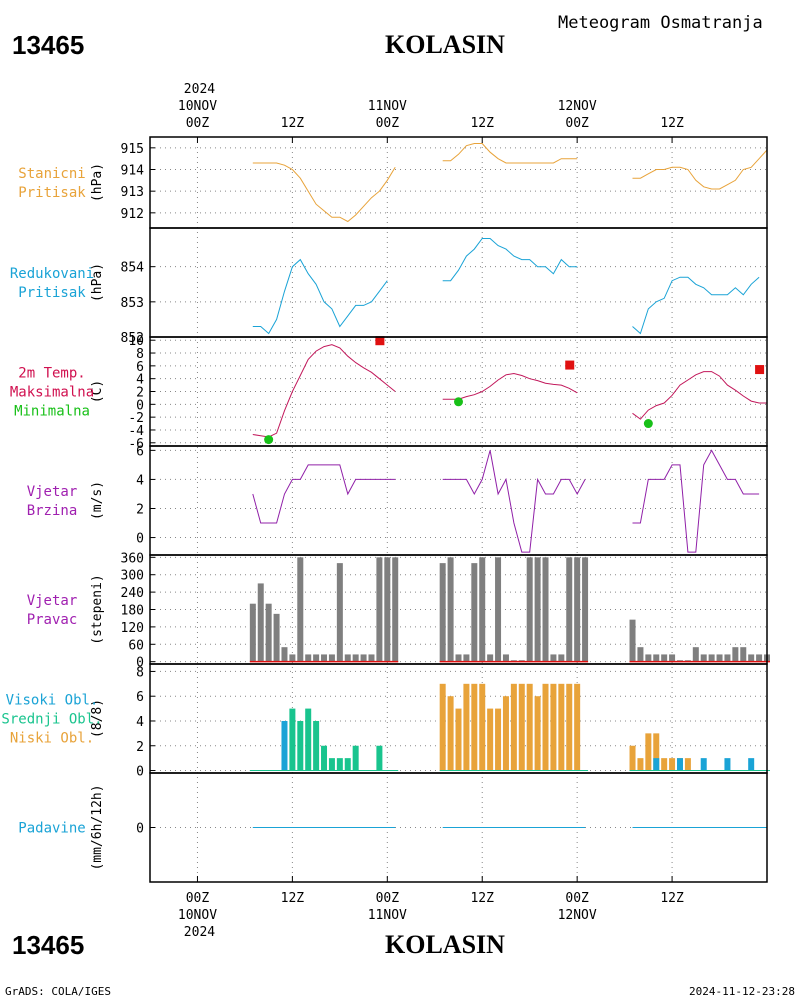 The height and width of the screenshot is (1000, 800). I want to click on x-midday-label-bottom: 12Z, so click(482, 898).